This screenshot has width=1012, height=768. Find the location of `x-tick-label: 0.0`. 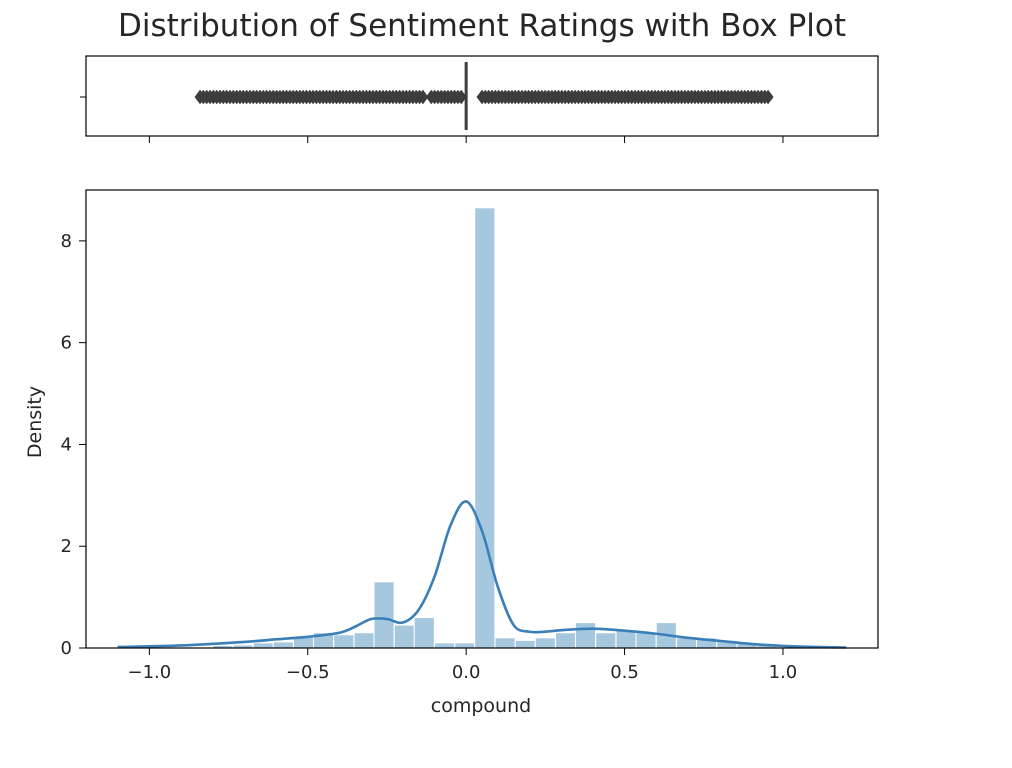

x-tick-label: 0.0 is located at coordinates (466, 672).